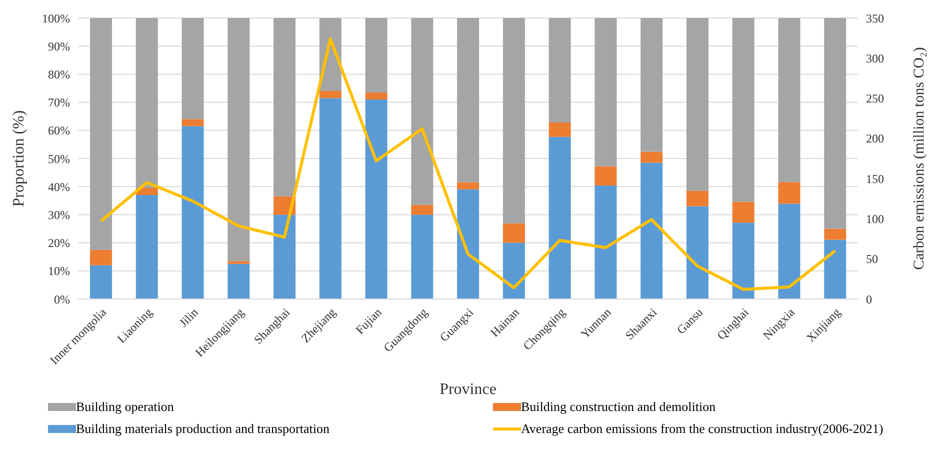 The image size is (939, 450). I want to click on y-tick-label: 10%, so click(59, 271).